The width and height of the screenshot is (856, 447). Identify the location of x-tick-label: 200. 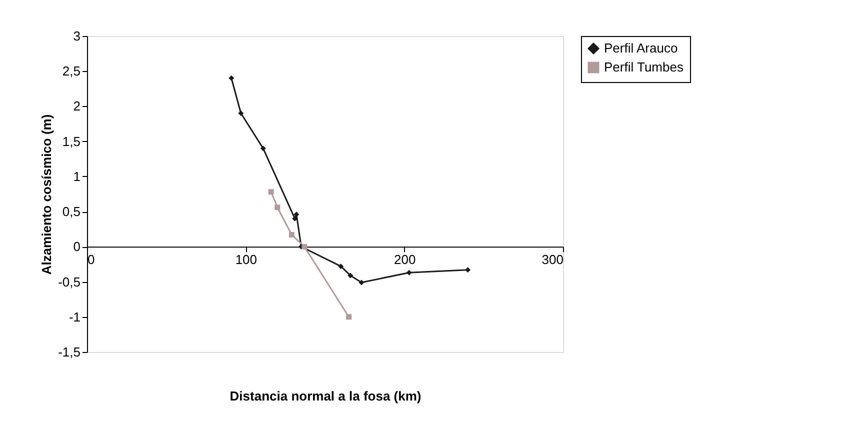
(405, 260).